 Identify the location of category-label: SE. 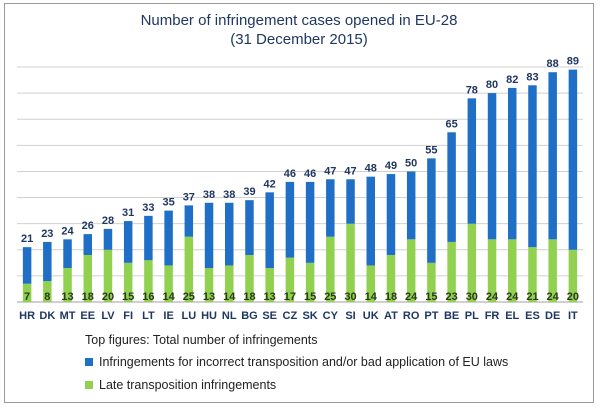
(269, 316).